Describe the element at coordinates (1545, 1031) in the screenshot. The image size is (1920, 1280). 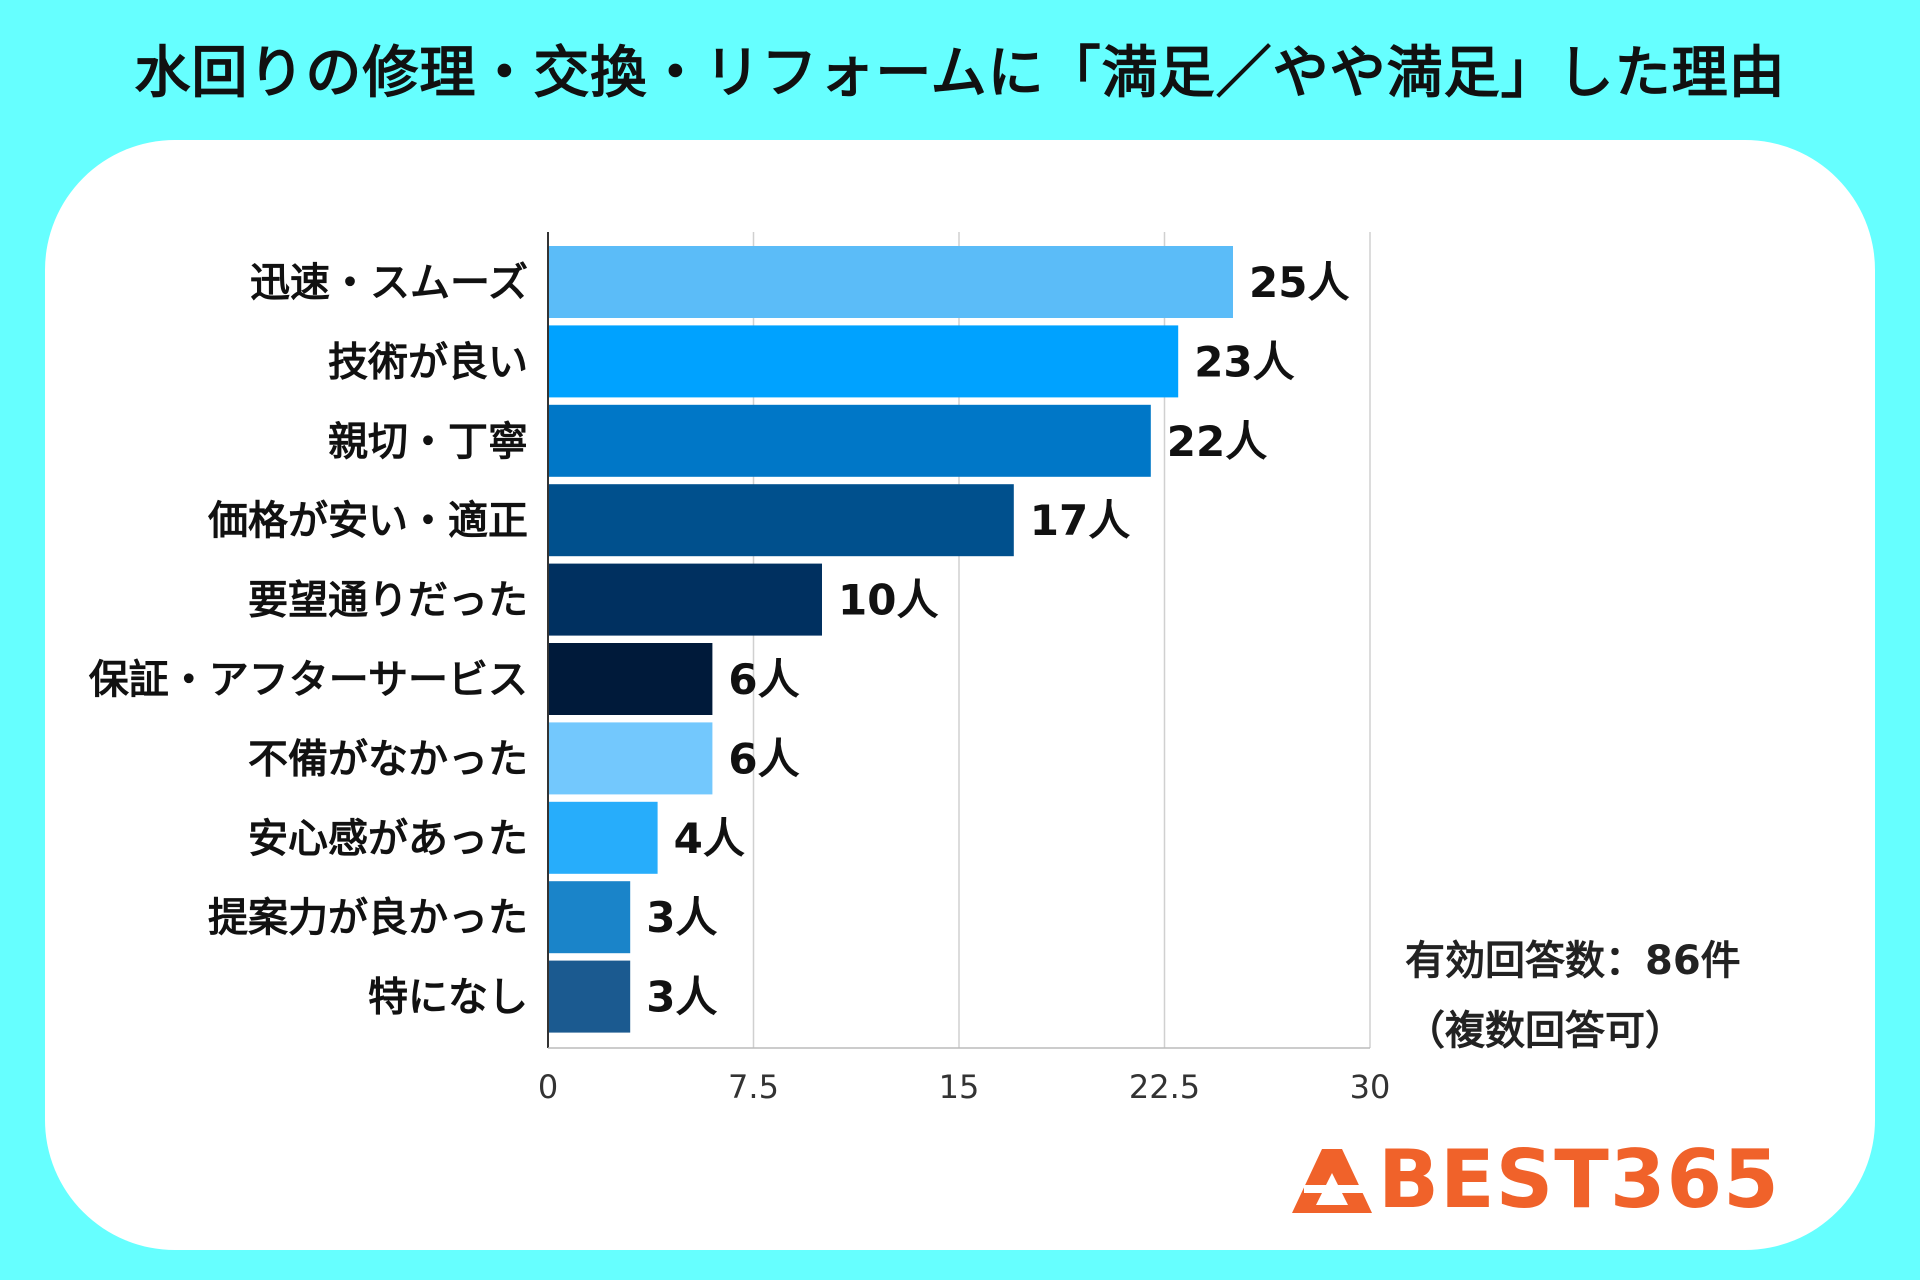
I see `multiple-answer-note: （複数回答可）` at that location.